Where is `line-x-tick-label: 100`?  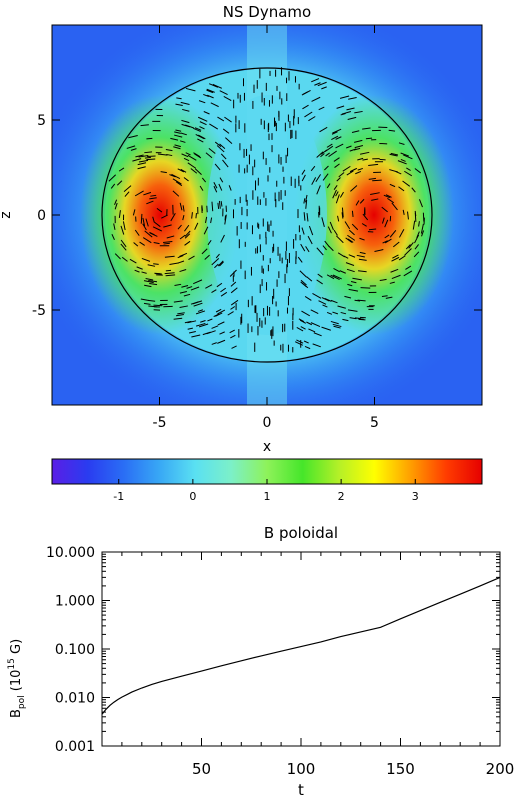 line-x-tick-label: 100 is located at coordinates (301, 769).